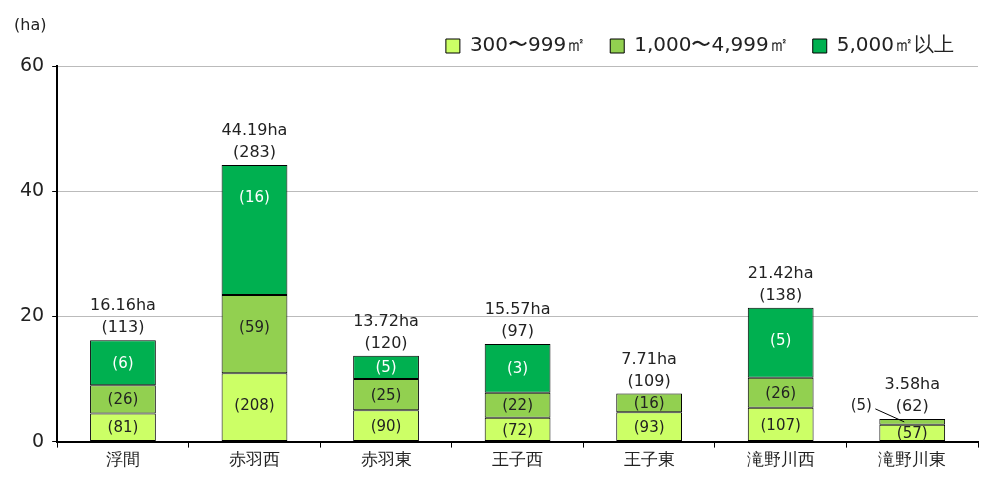 Image resolution: width=1007 pixels, height=488 pixels. I want to click on legend-label: 1,000〜4,999㎡, so click(711, 44).